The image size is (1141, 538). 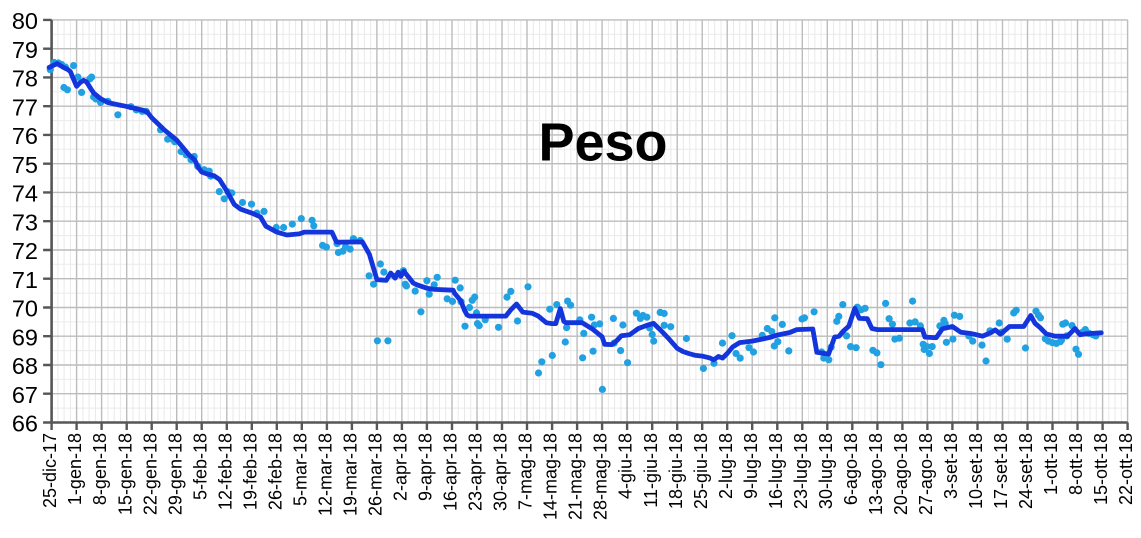 I want to click on svg-text: 4-giu-18, so click(x=626, y=466).